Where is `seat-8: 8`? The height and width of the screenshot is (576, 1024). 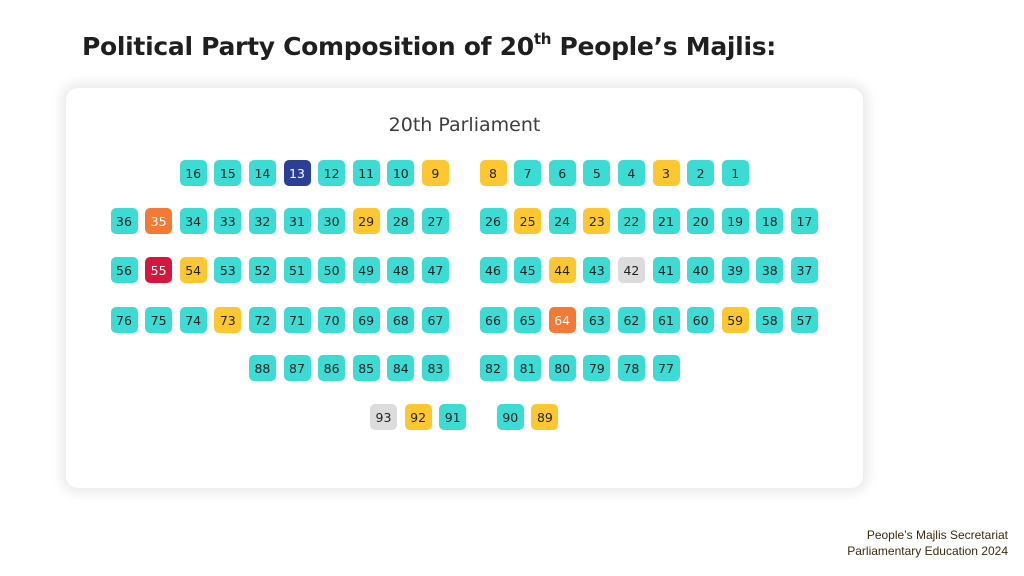 seat-8: 8 is located at coordinates (493, 173).